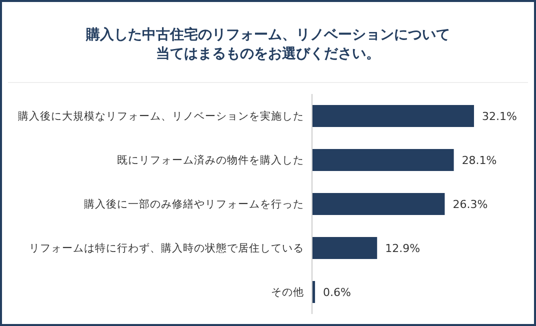 This screenshot has height=326, width=536. Describe the element at coordinates (479, 160) in the screenshot. I see `data-label: 28.1%` at that location.